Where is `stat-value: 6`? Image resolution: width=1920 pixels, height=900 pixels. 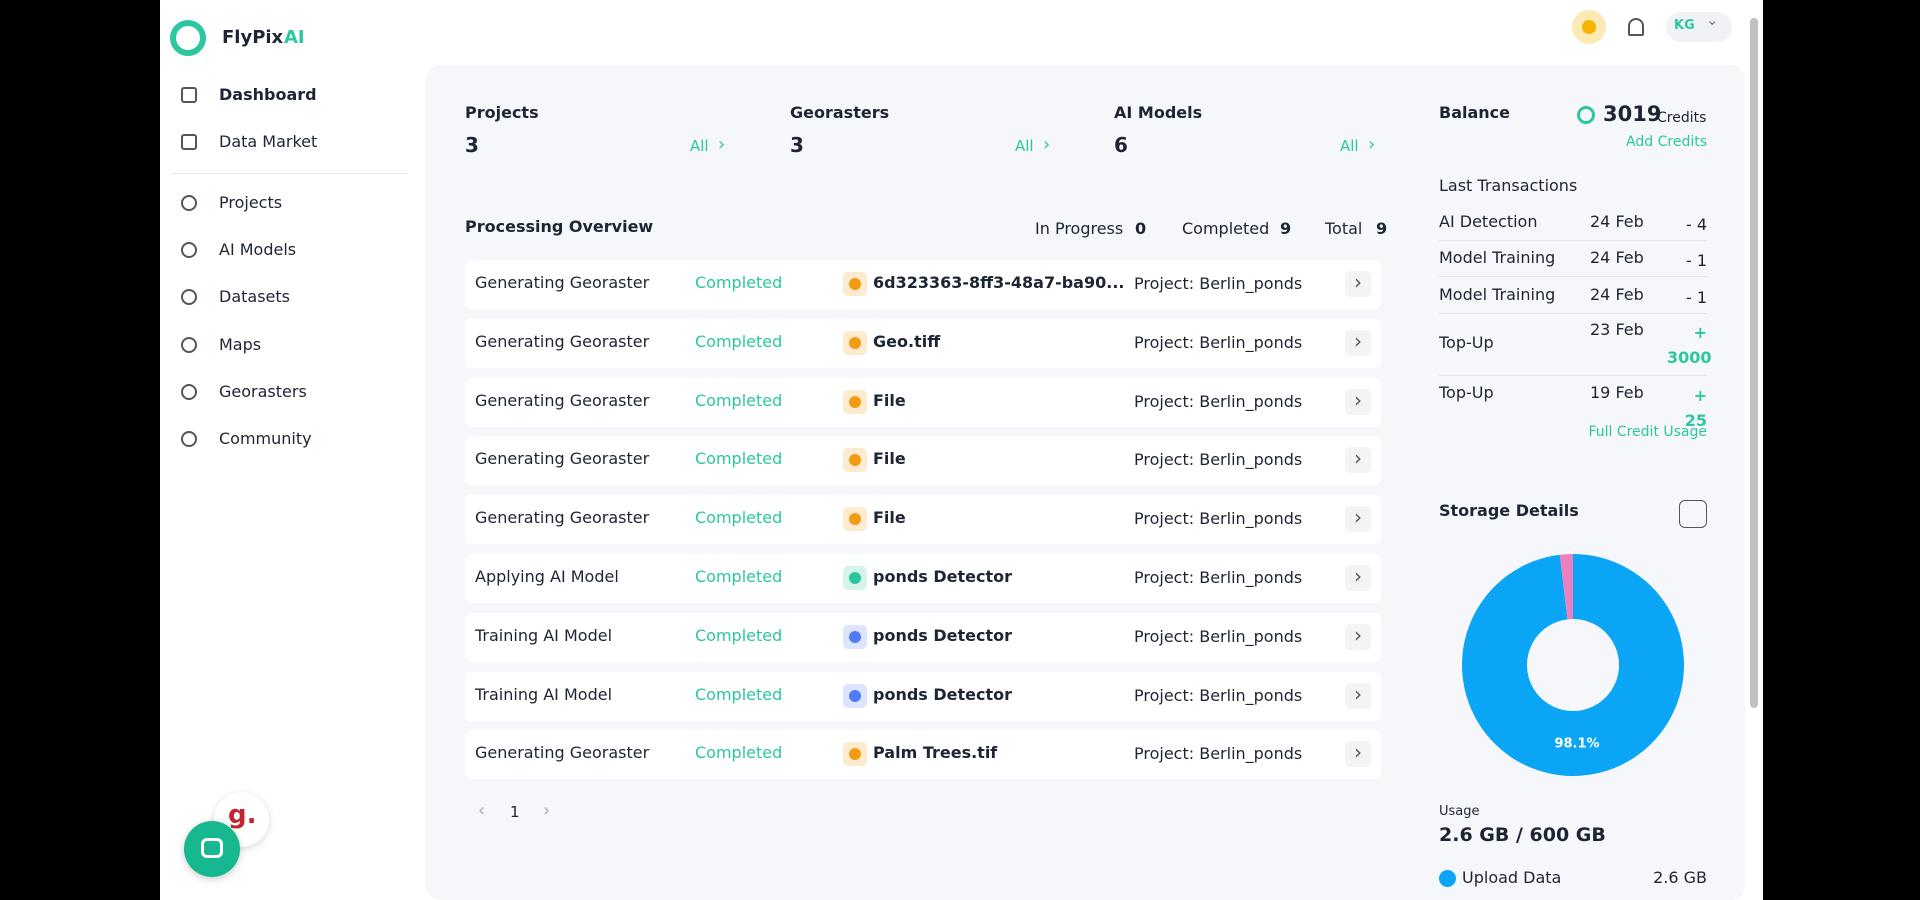 stat-value: 6 is located at coordinates (1121, 145).